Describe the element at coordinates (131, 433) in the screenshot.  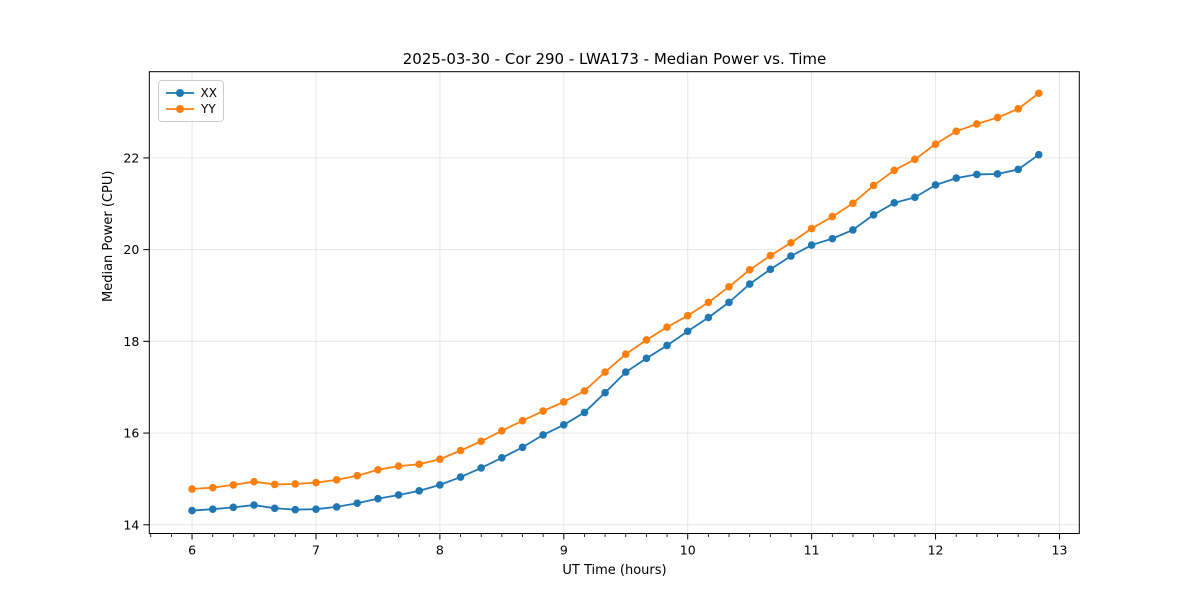
I see `y-tick-label: 16` at that location.